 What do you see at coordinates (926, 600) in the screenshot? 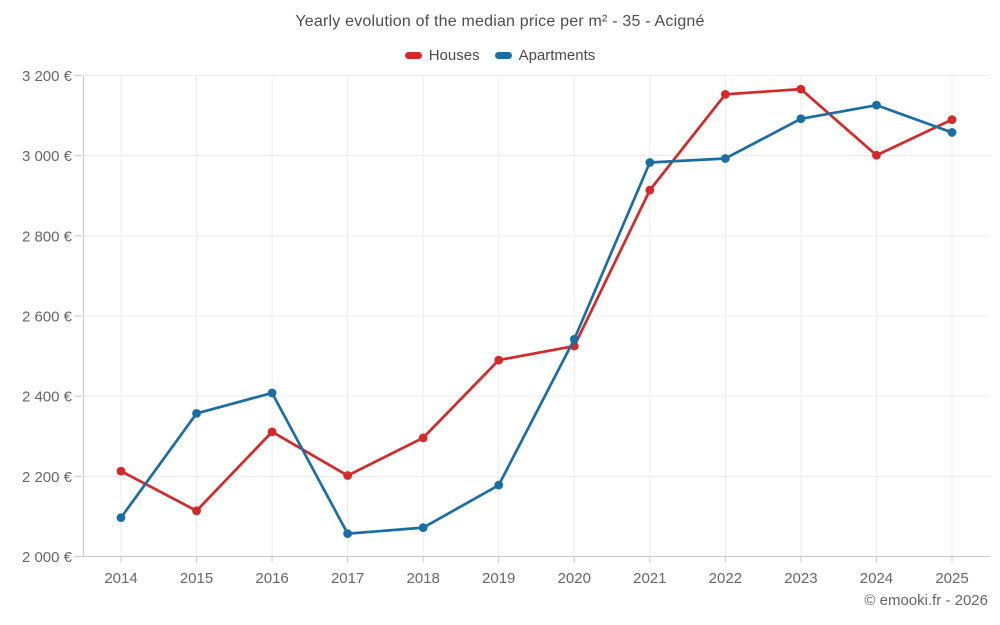
I see `copyright-watermark: © emooki.fr - 2026` at bounding box center [926, 600].